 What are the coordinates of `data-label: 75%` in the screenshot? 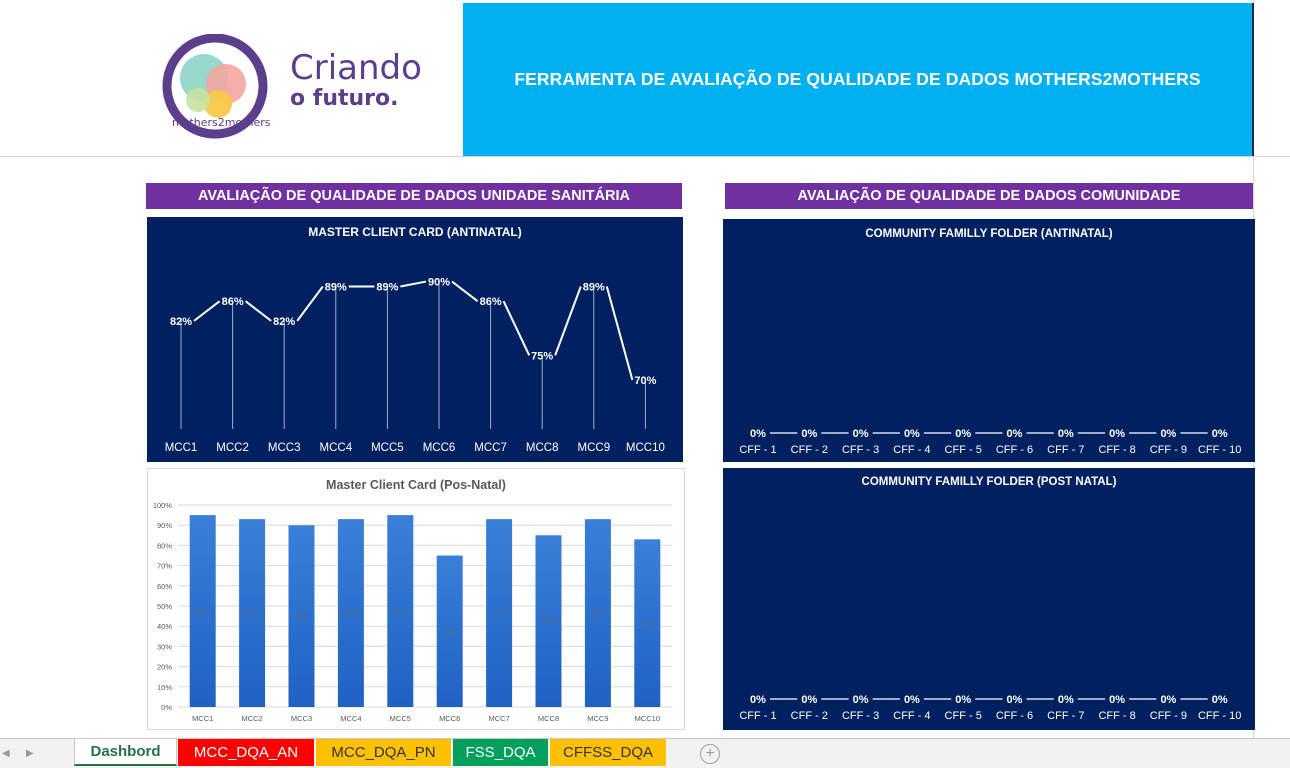 It's located at (450, 632).